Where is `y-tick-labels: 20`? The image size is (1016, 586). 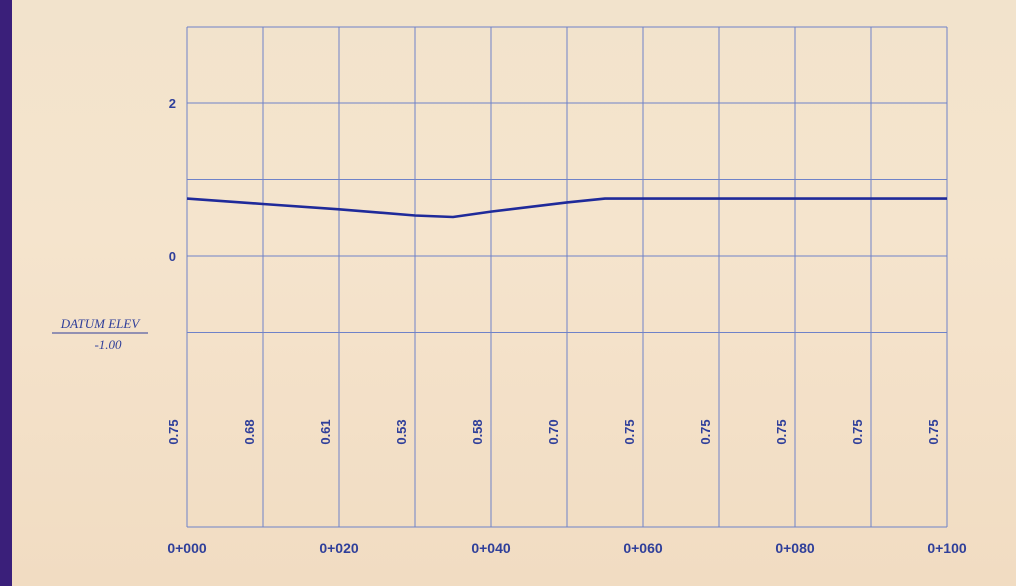 y-tick-labels: 20 is located at coordinates (172, 180).